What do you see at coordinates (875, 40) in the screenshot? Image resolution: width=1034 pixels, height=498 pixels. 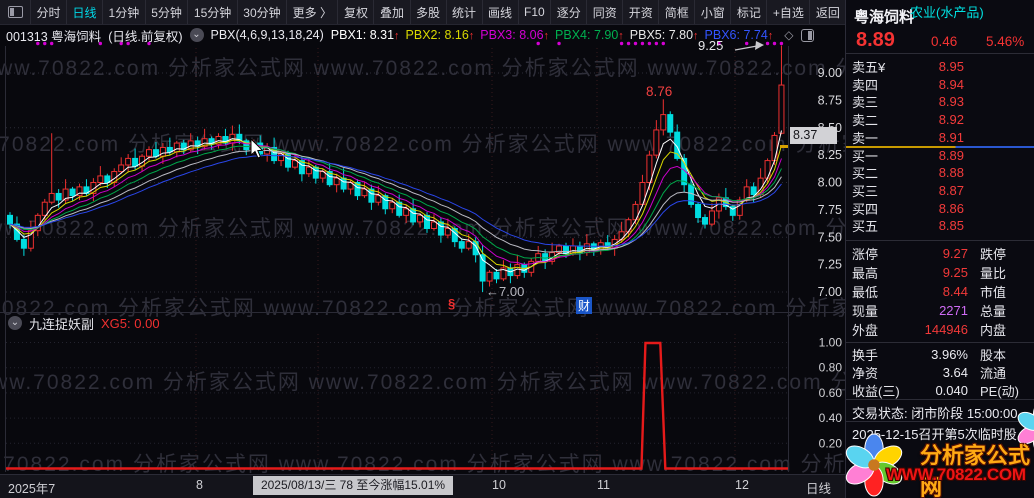 I see `last-price: 8.89` at bounding box center [875, 40].